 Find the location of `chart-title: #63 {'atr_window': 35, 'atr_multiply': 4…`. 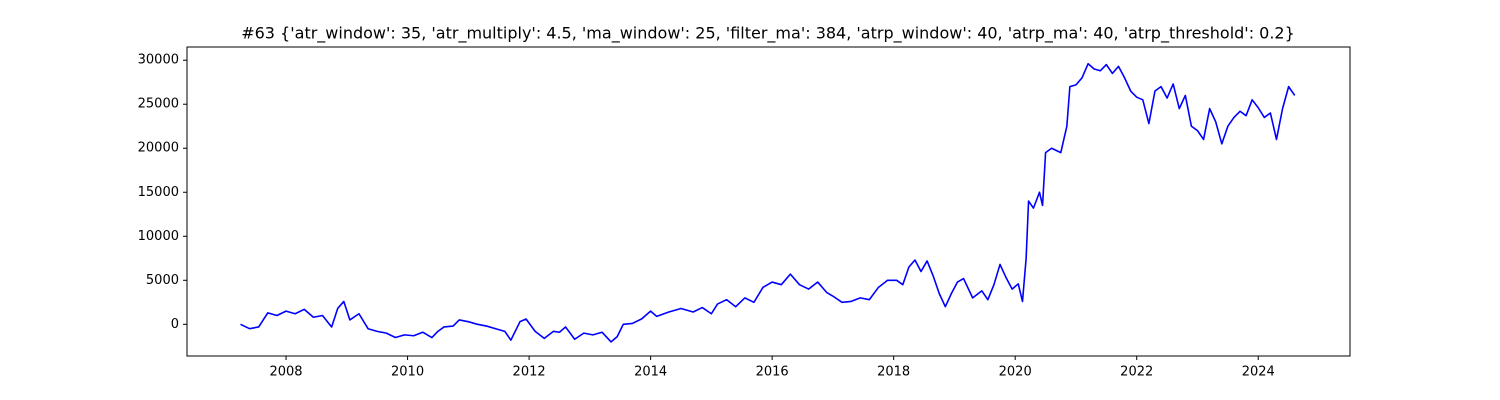

chart-title: #63 {'atr_window': 35, 'atr_multiply': 4… is located at coordinates (768, 34).